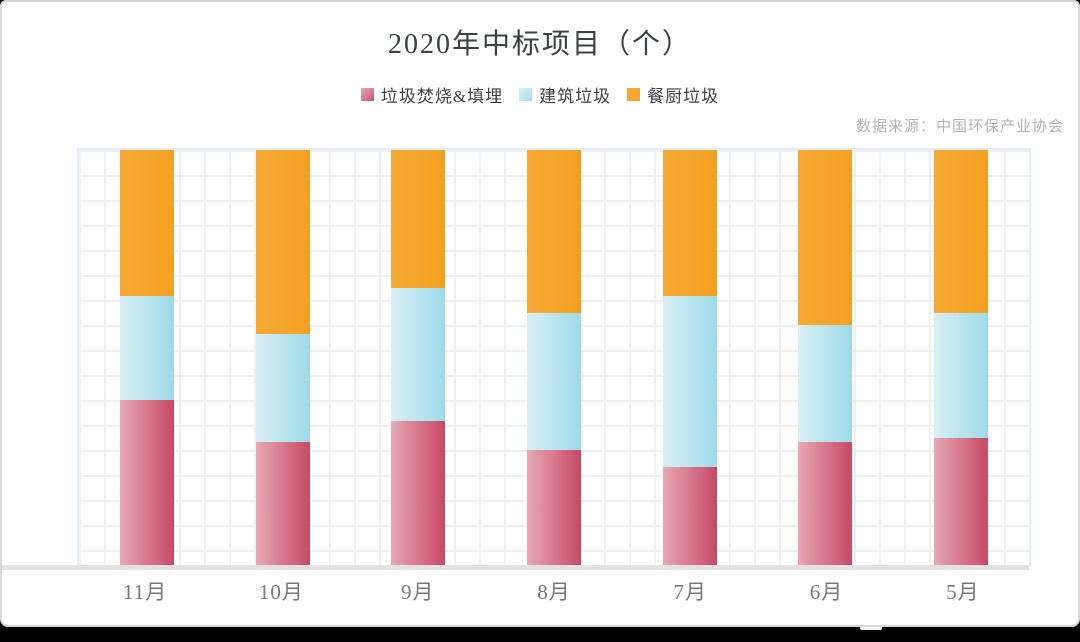 The width and height of the screenshot is (1080, 642). I want to click on x-axis-labels: 11月 10月 9月 8月 7月 6月 5月, so click(554, 591).